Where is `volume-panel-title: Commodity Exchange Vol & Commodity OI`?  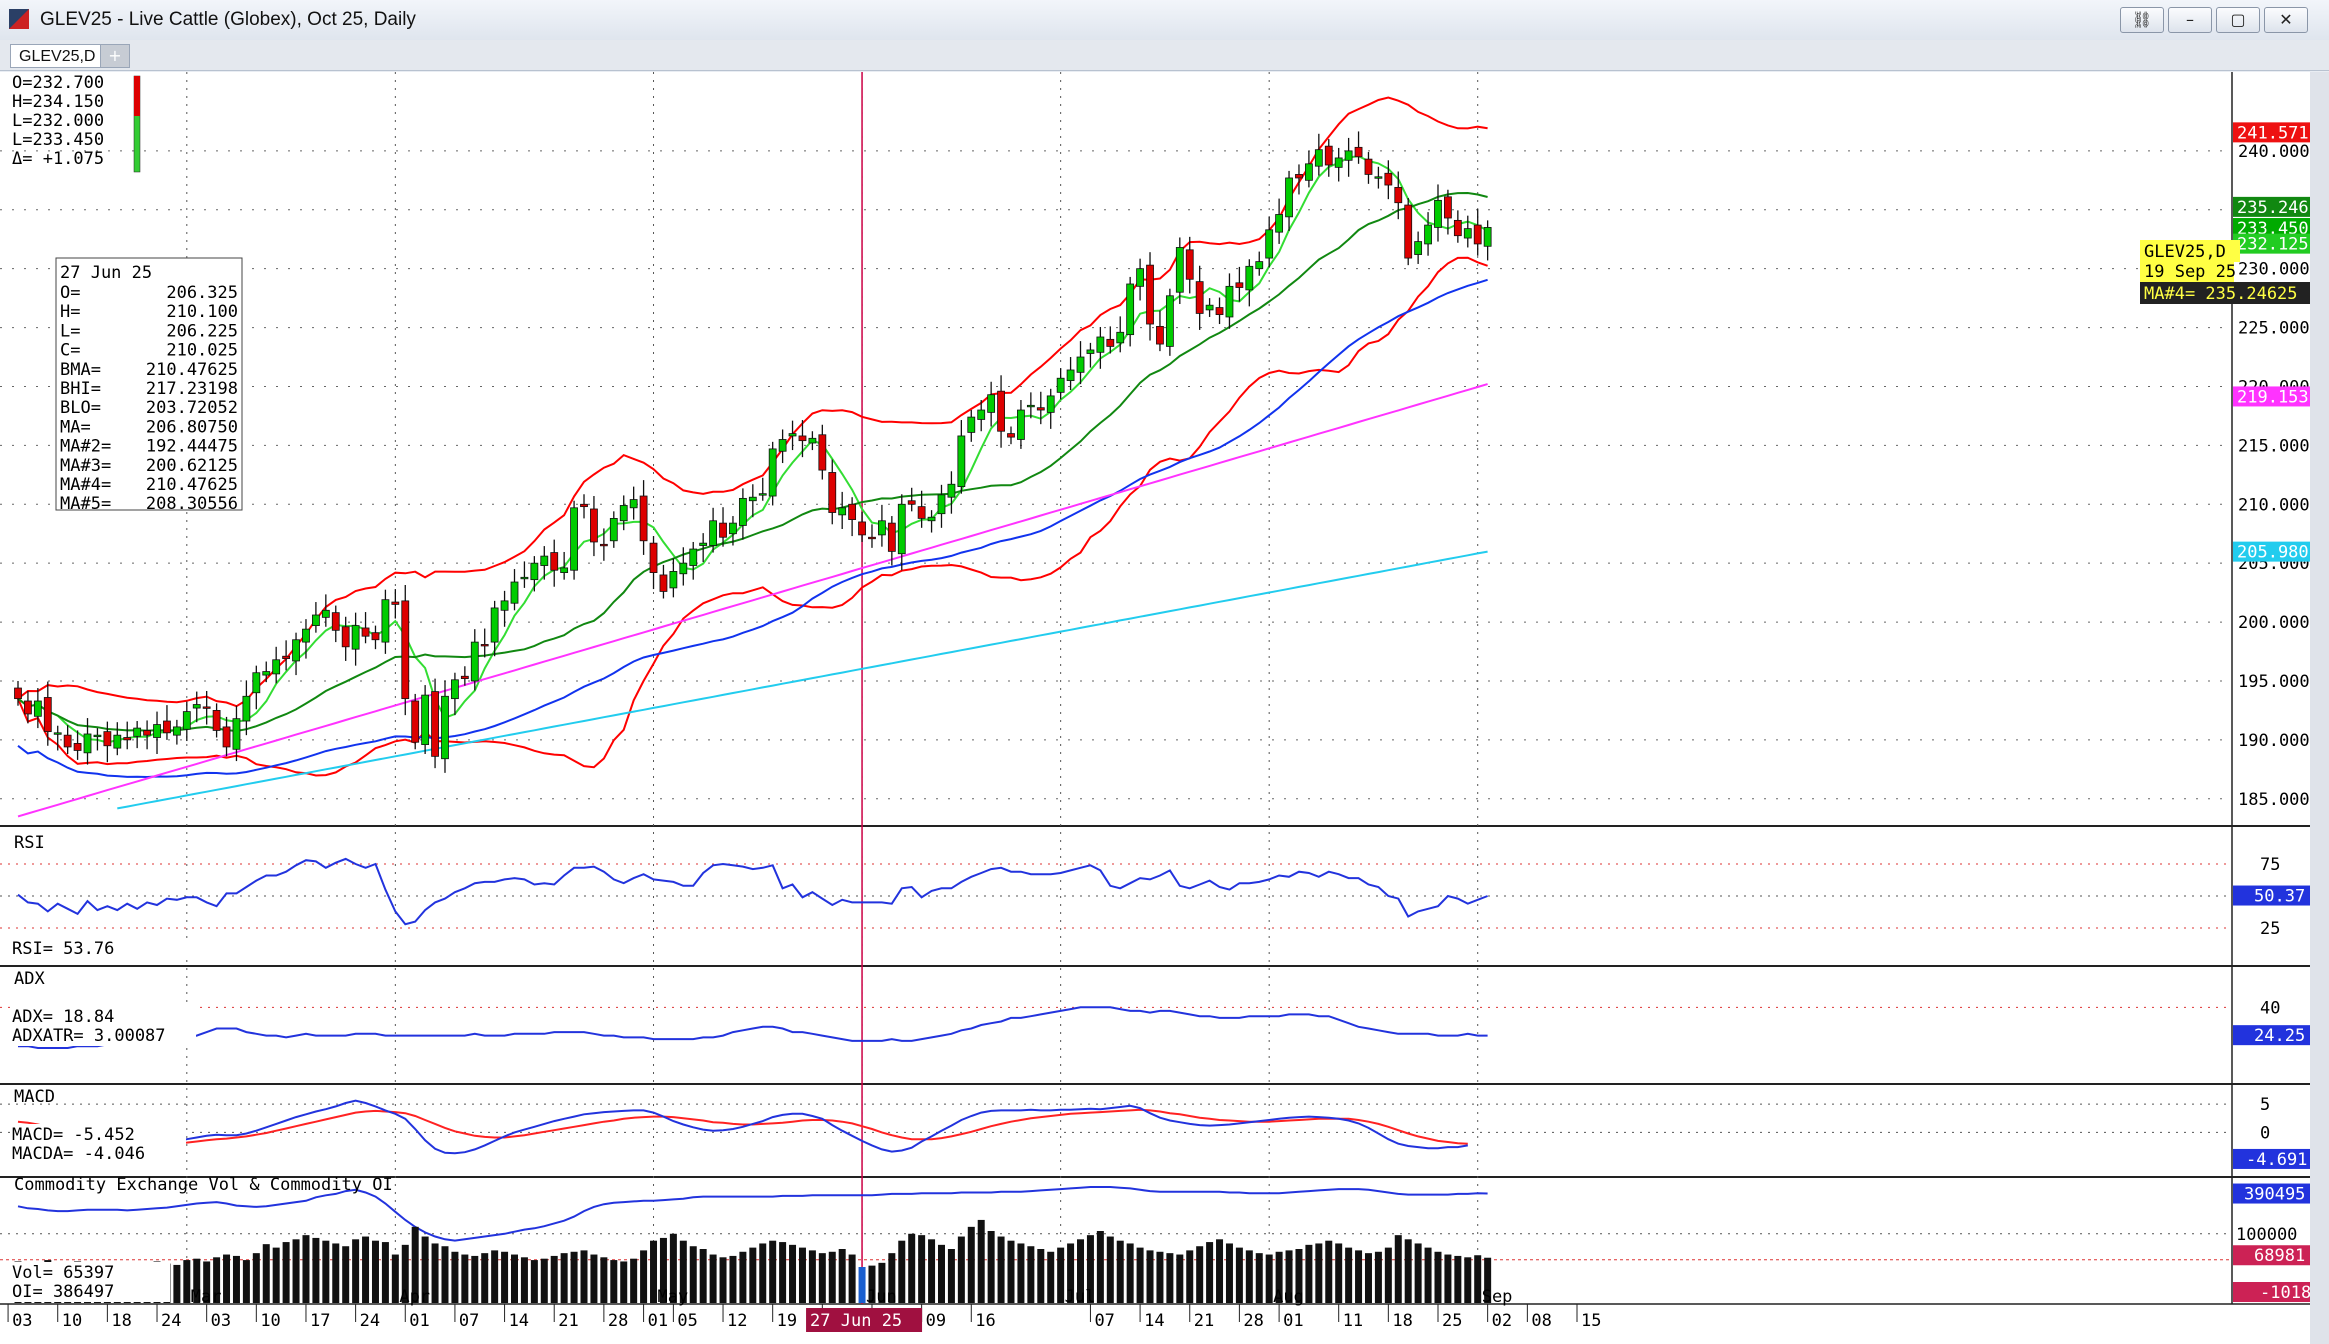
volume-panel-title: Commodity Exchange Vol & Commodity OI is located at coordinates (203, 1185).